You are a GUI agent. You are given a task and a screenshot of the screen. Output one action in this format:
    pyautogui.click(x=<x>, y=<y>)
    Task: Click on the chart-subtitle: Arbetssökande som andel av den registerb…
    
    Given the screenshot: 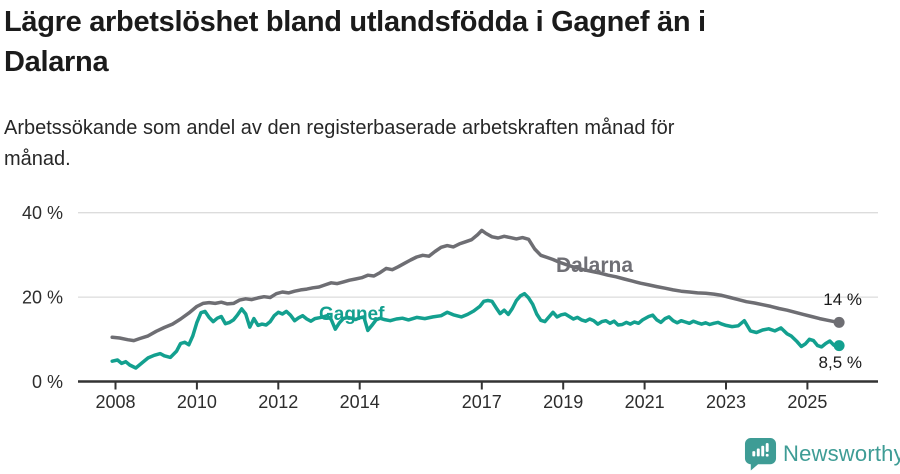 What is the action you would take?
    pyautogui.click(x=449, y=144)
    